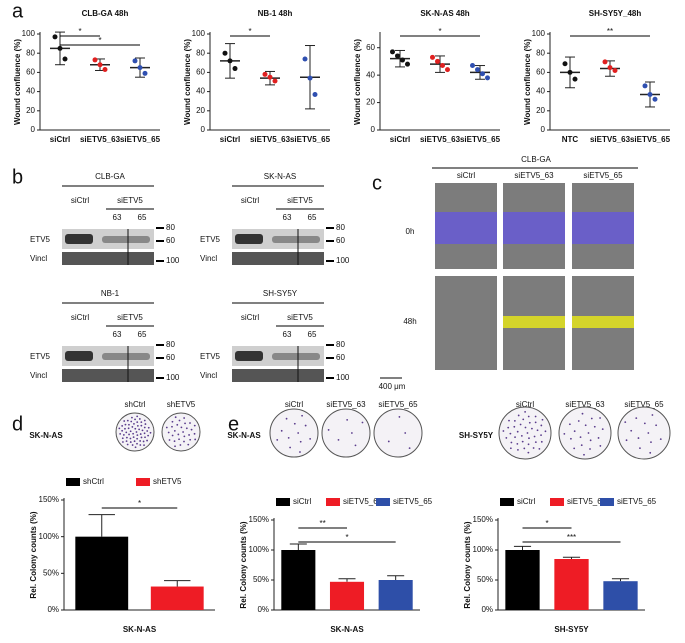 The width and height of the screenshot is (685, 643). Describe the element at coordinates (259, 519) in the screenshot. I see `y-tick-label: 150%` at that location.